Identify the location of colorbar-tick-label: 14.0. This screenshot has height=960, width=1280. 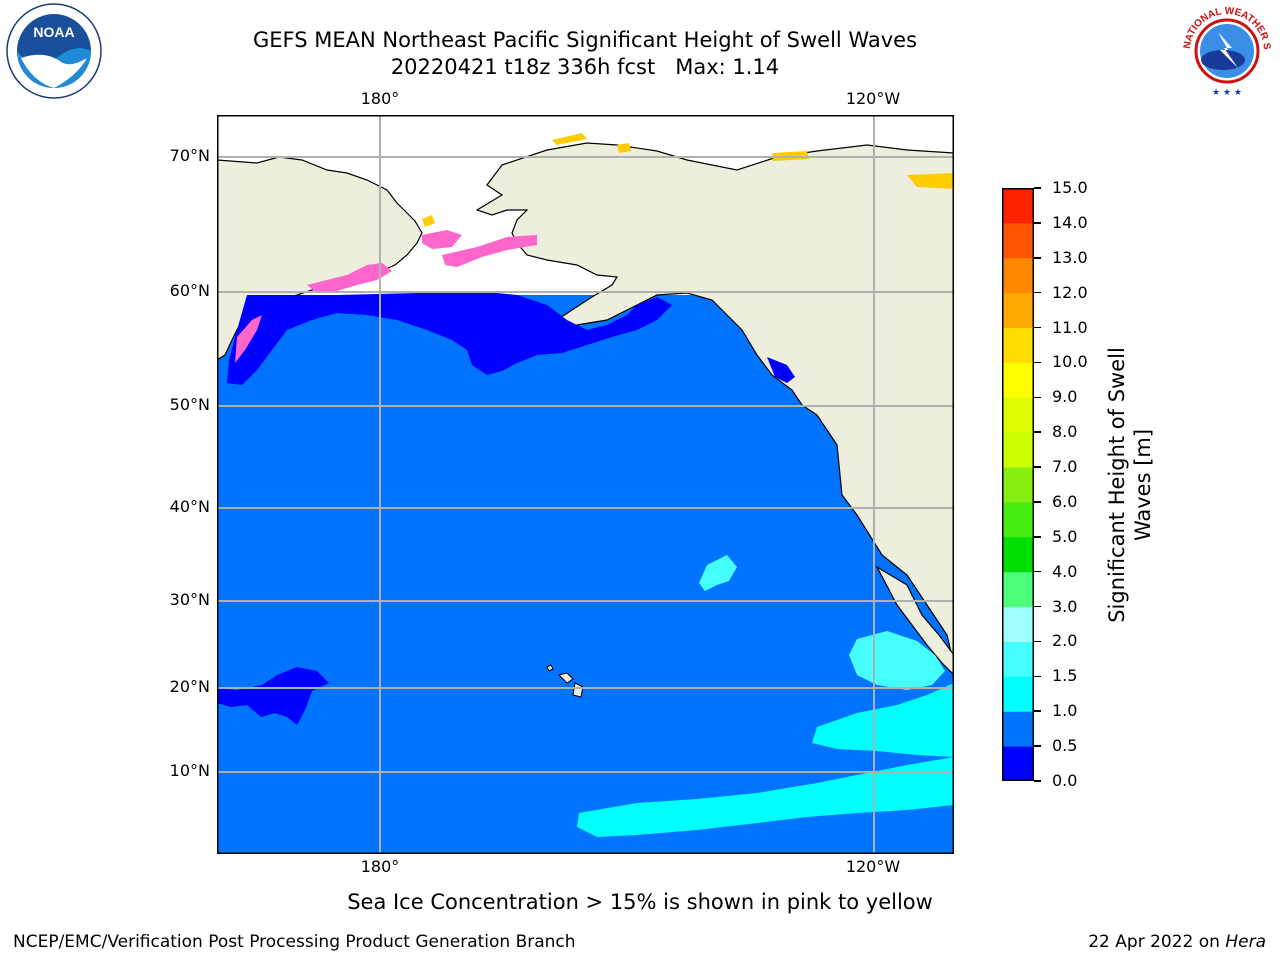
(1070, 222).